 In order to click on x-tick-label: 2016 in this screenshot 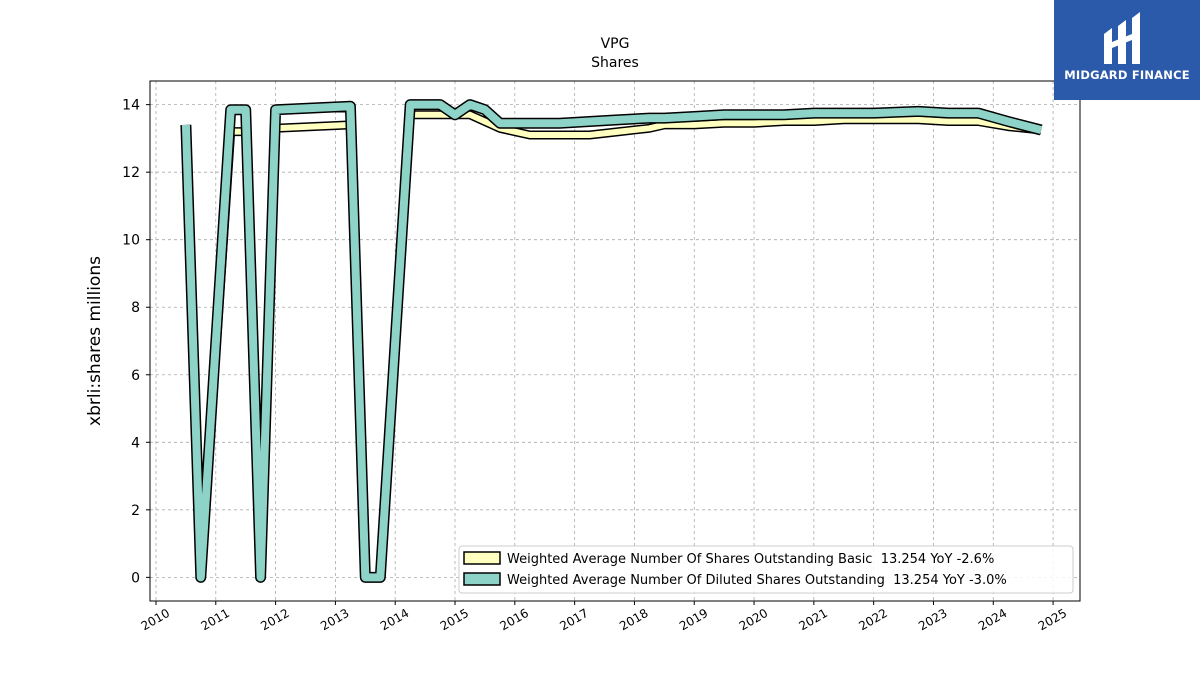, I will do `click(514, 619)`.